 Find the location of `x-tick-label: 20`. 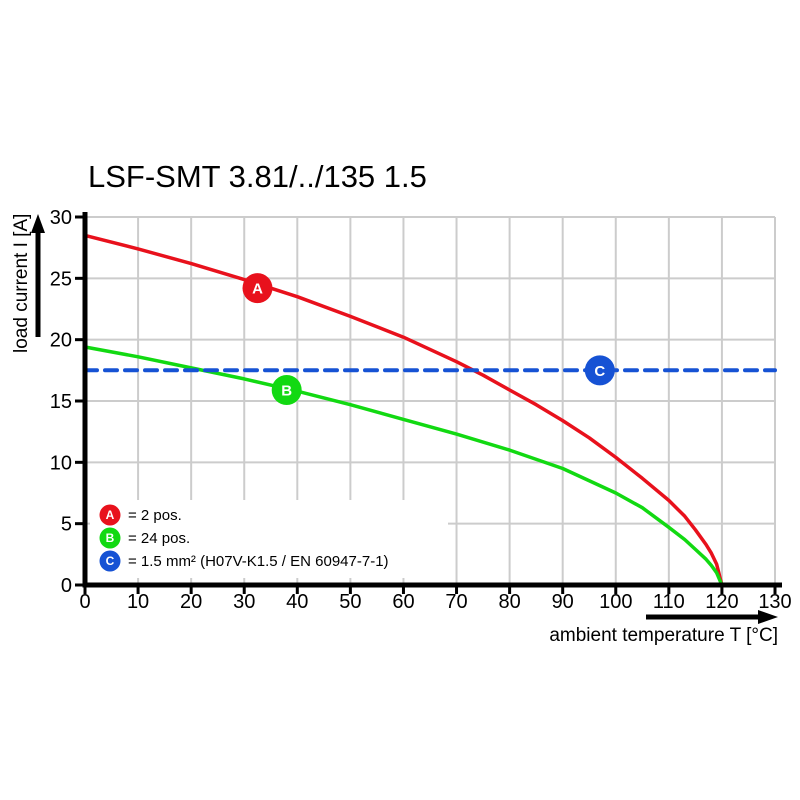

x-tick-label: 20 is located at coordinates (191, 602).